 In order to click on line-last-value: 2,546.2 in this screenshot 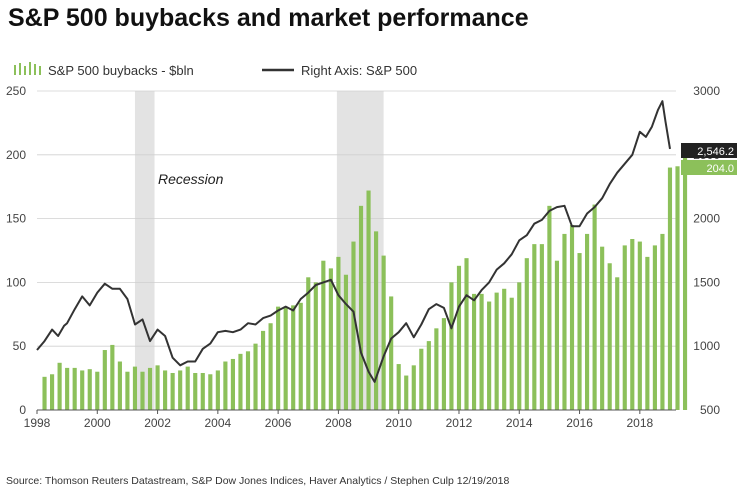, I will do `click(715, 152)`.